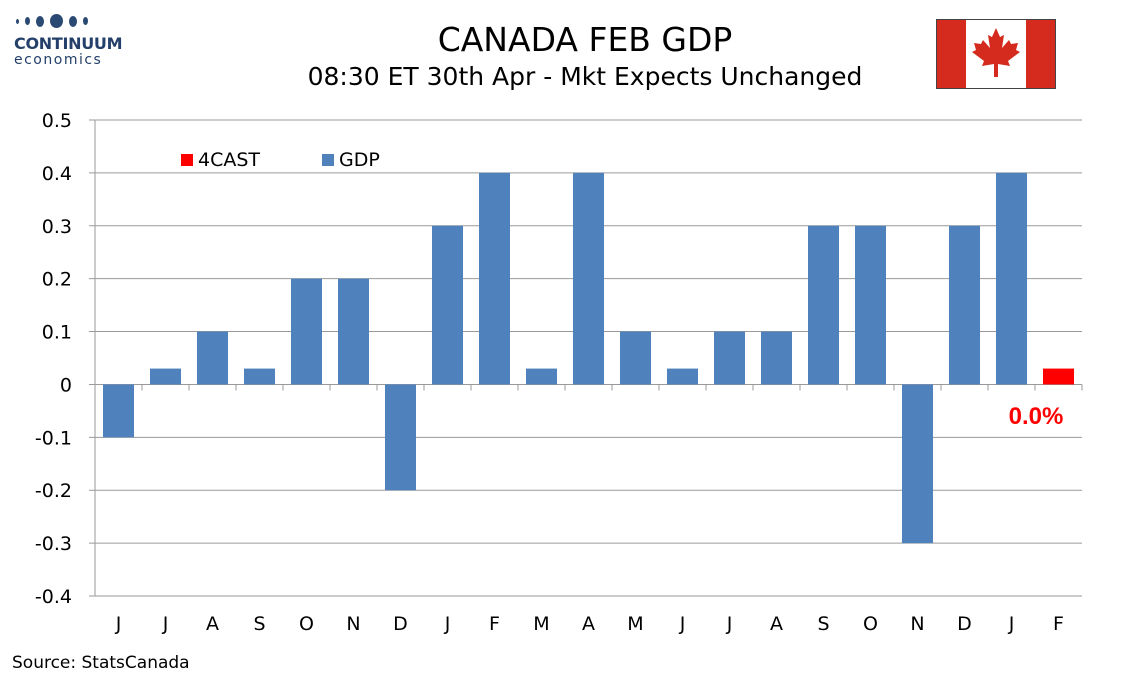 Image resolution: width=1134 pixels, height=680 pixels. Describe the element at coordinates (1036, 416) in the screenshot. I see `forecast-annotation: 0.0%` at that location.